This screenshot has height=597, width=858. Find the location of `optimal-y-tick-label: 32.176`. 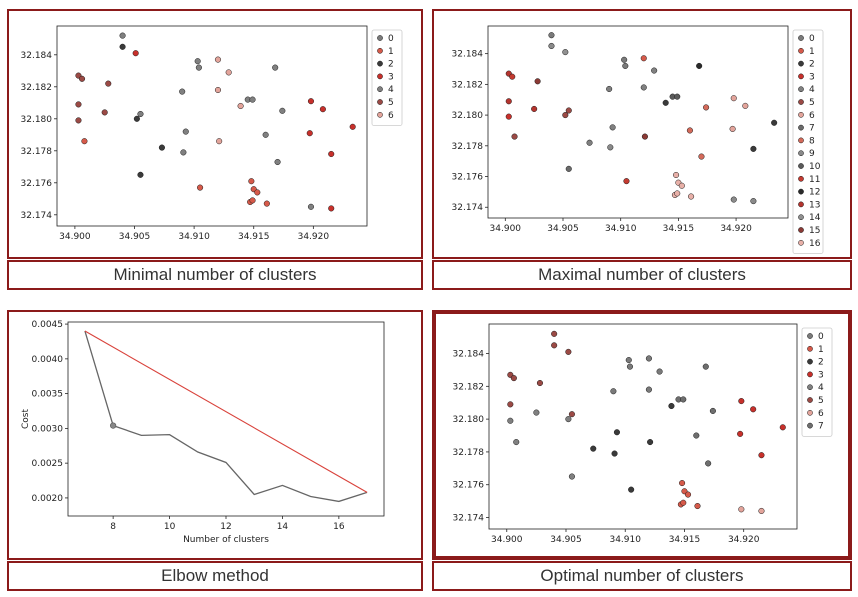

optimal-y-tick-label: 32.176 is located at coordinates (469, 486).